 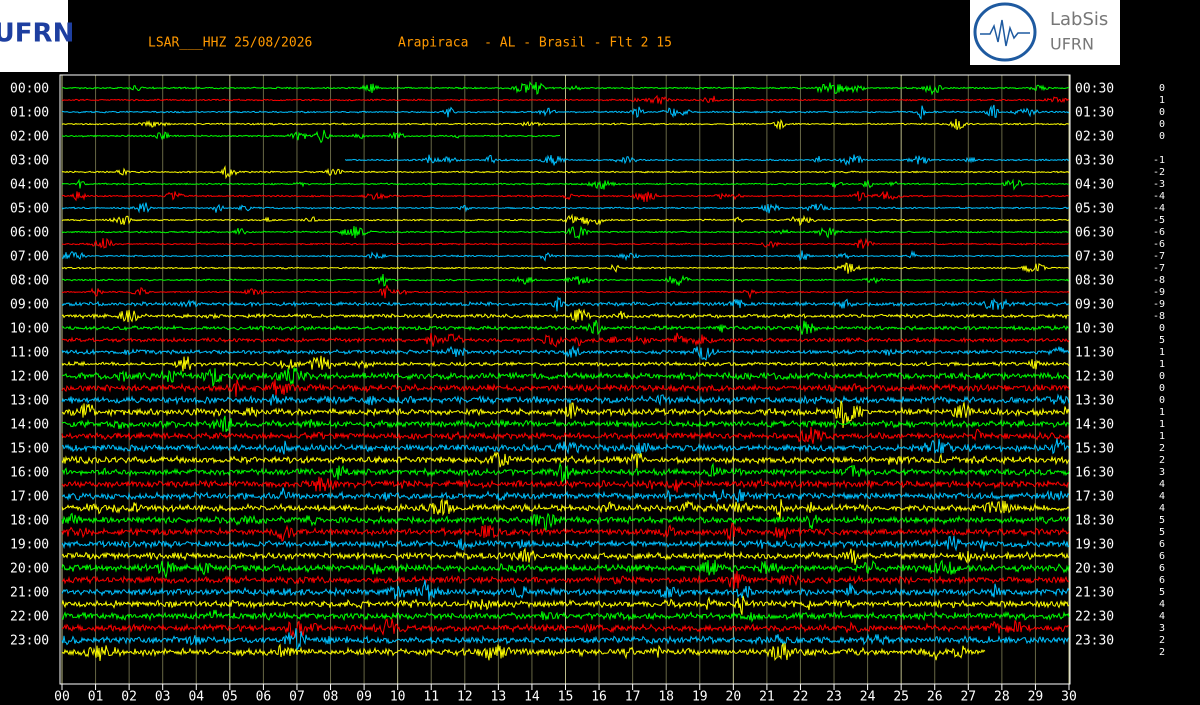 What do you see at coordinates (901, 697) in the screenshot?
I see `x-tick-label: 25` at bounding box center [901, 697].